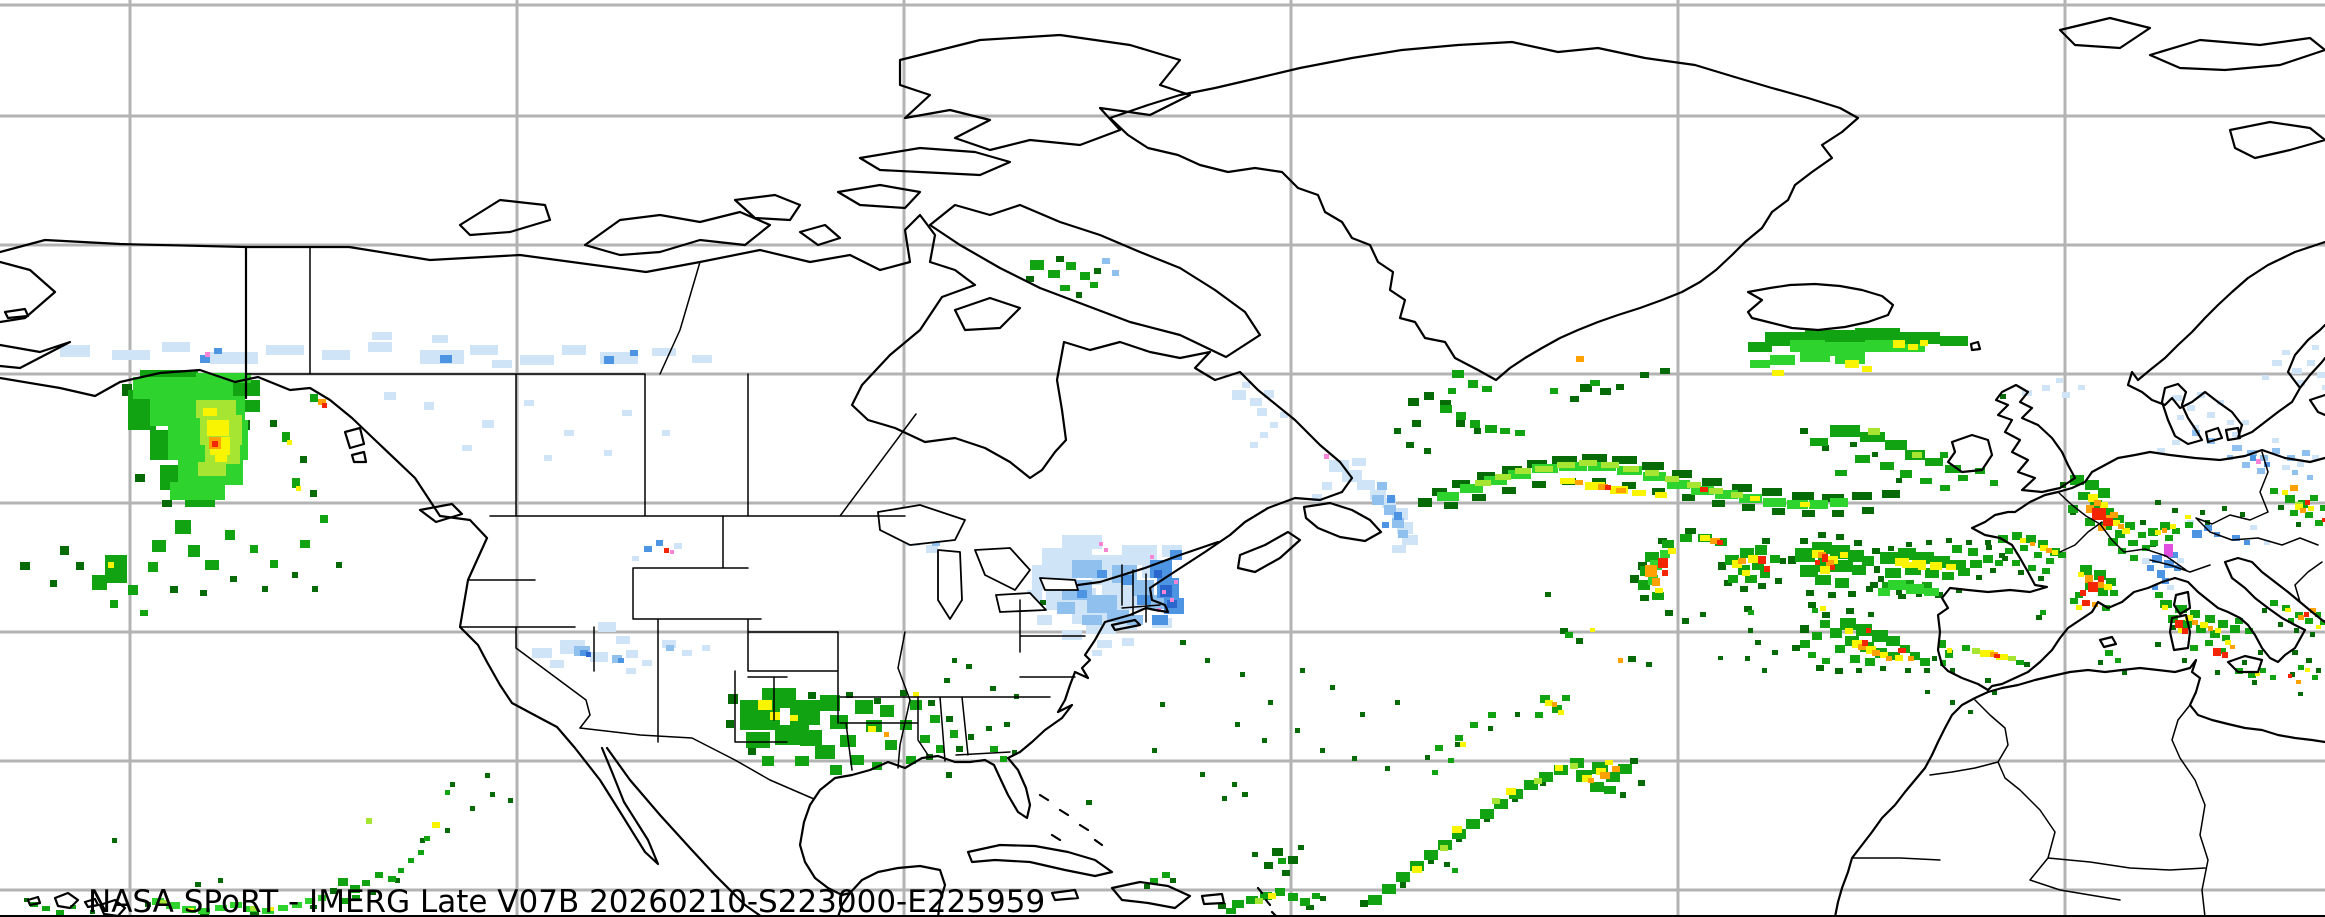 This screenshot has width=2325, height=917. Describe the element at coordinates (2079, 787) in the screenshot. I see `coastlines-africa` at that location.